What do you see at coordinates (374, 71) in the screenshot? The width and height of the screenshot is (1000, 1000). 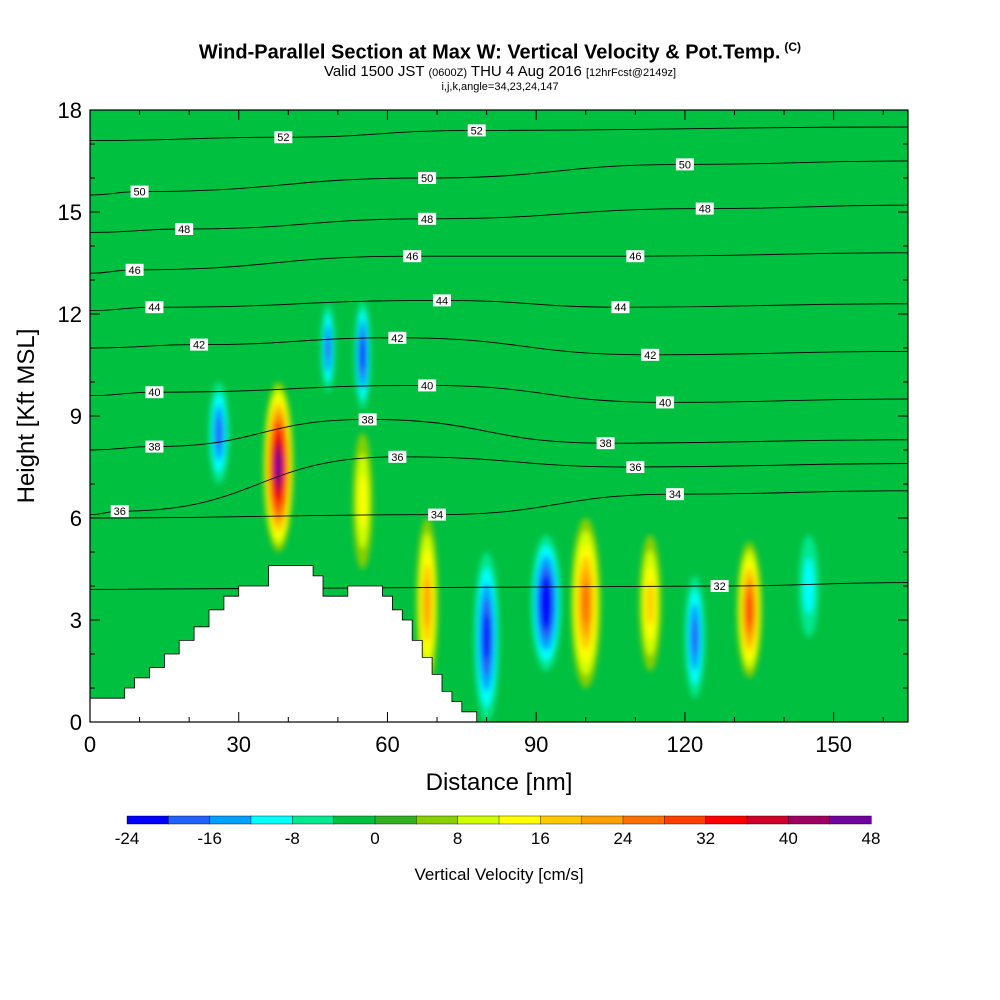 I see `valid-time: Valid 1500 JST` at bounding box center [374, 71].